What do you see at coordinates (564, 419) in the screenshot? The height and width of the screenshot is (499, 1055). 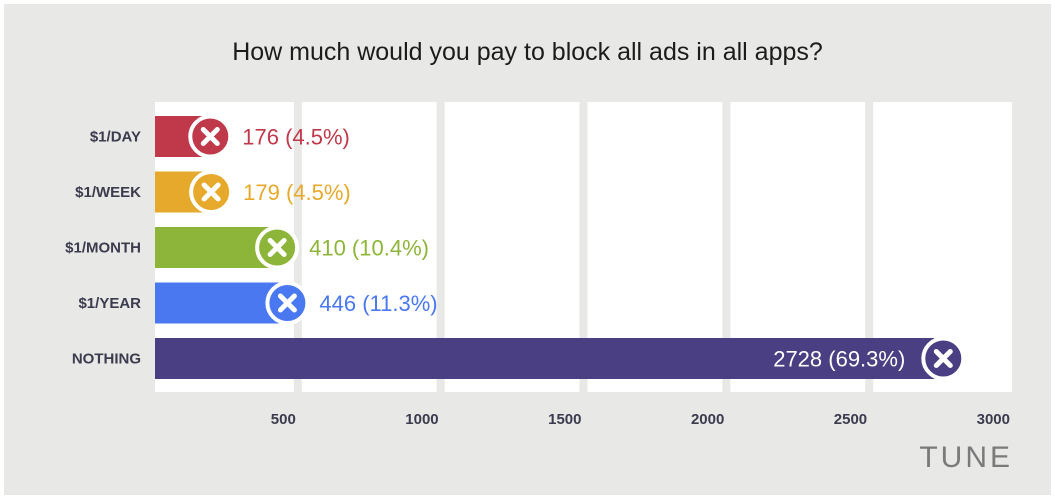 I see `x-tick-label: 1500` at bounding box center [564, 419].